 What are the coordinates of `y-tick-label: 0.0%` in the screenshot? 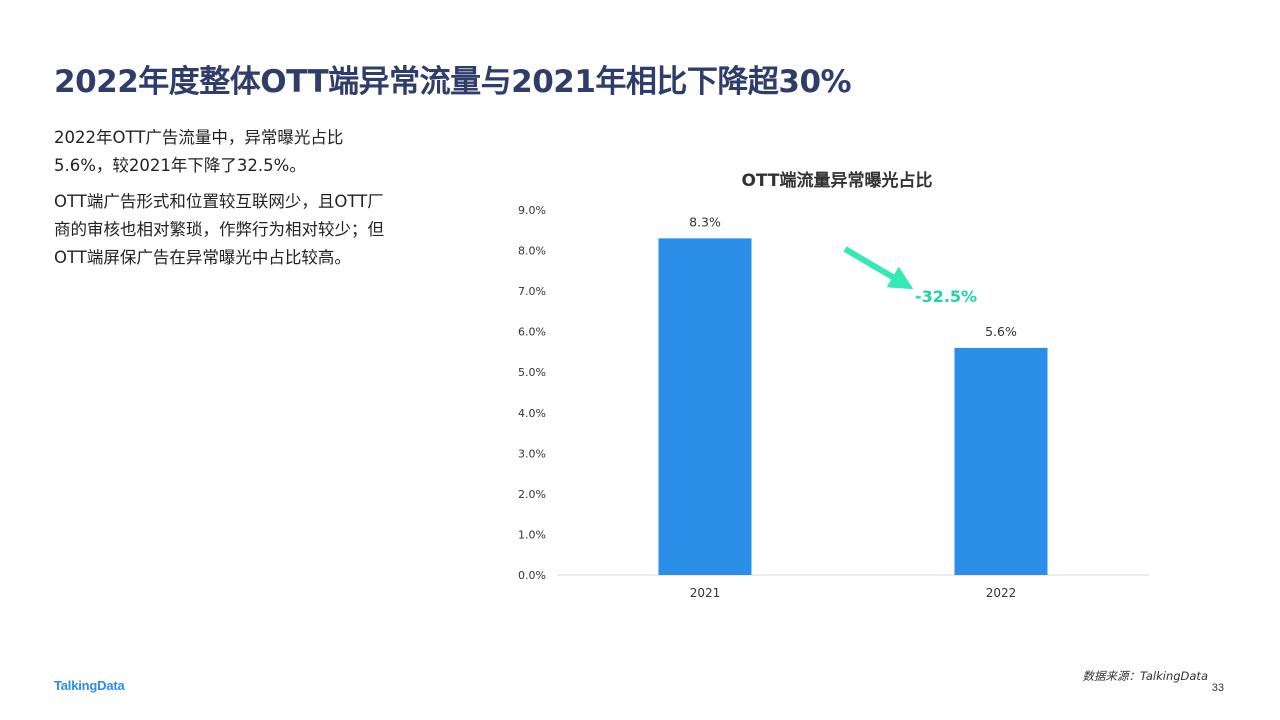 It's located at (532, 575).